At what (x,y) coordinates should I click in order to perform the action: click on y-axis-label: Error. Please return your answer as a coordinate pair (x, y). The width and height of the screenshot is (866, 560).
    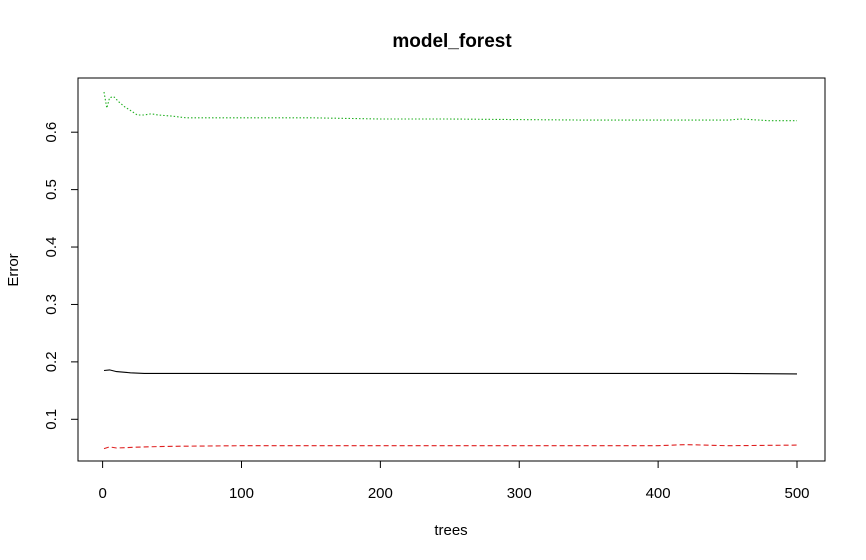
    Looking at the image, I should click on (13, 269).